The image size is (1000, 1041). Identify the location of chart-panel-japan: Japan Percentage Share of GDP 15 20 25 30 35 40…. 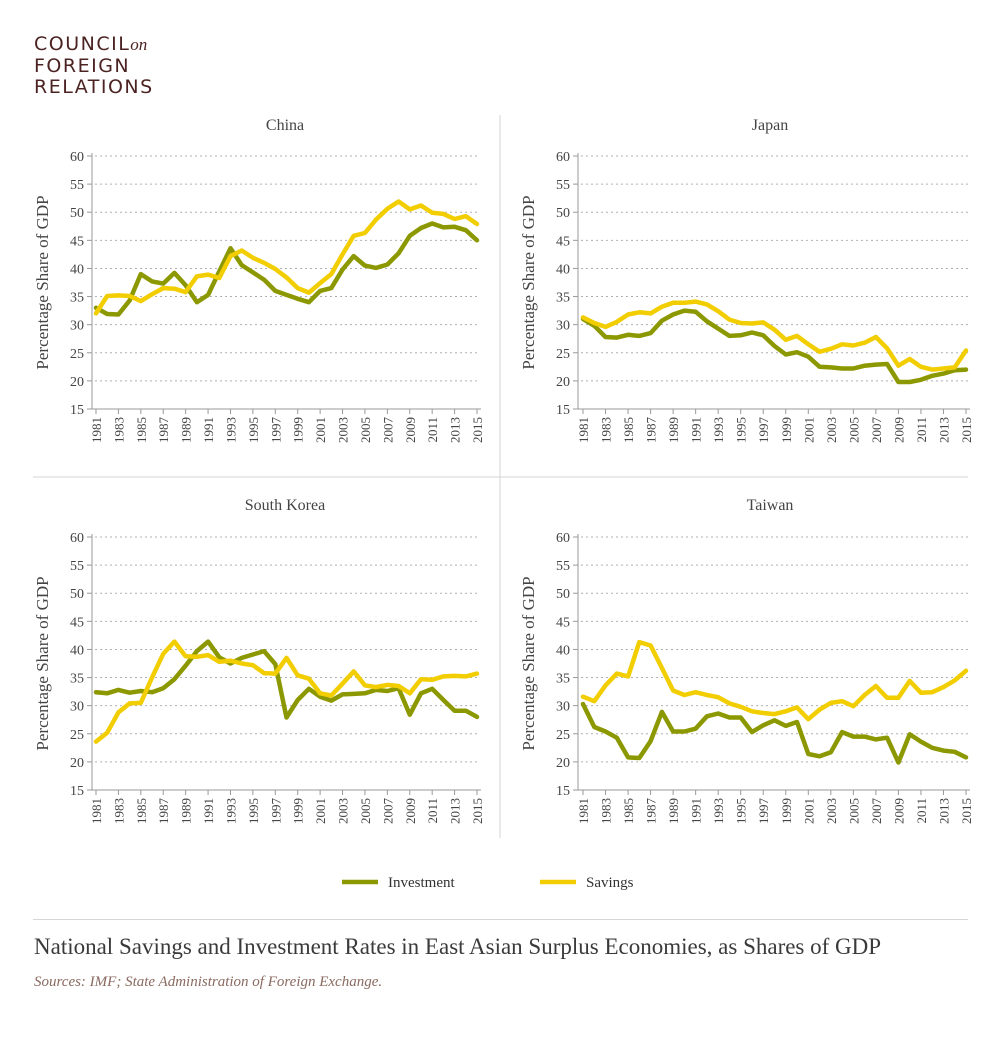
(746, 280).